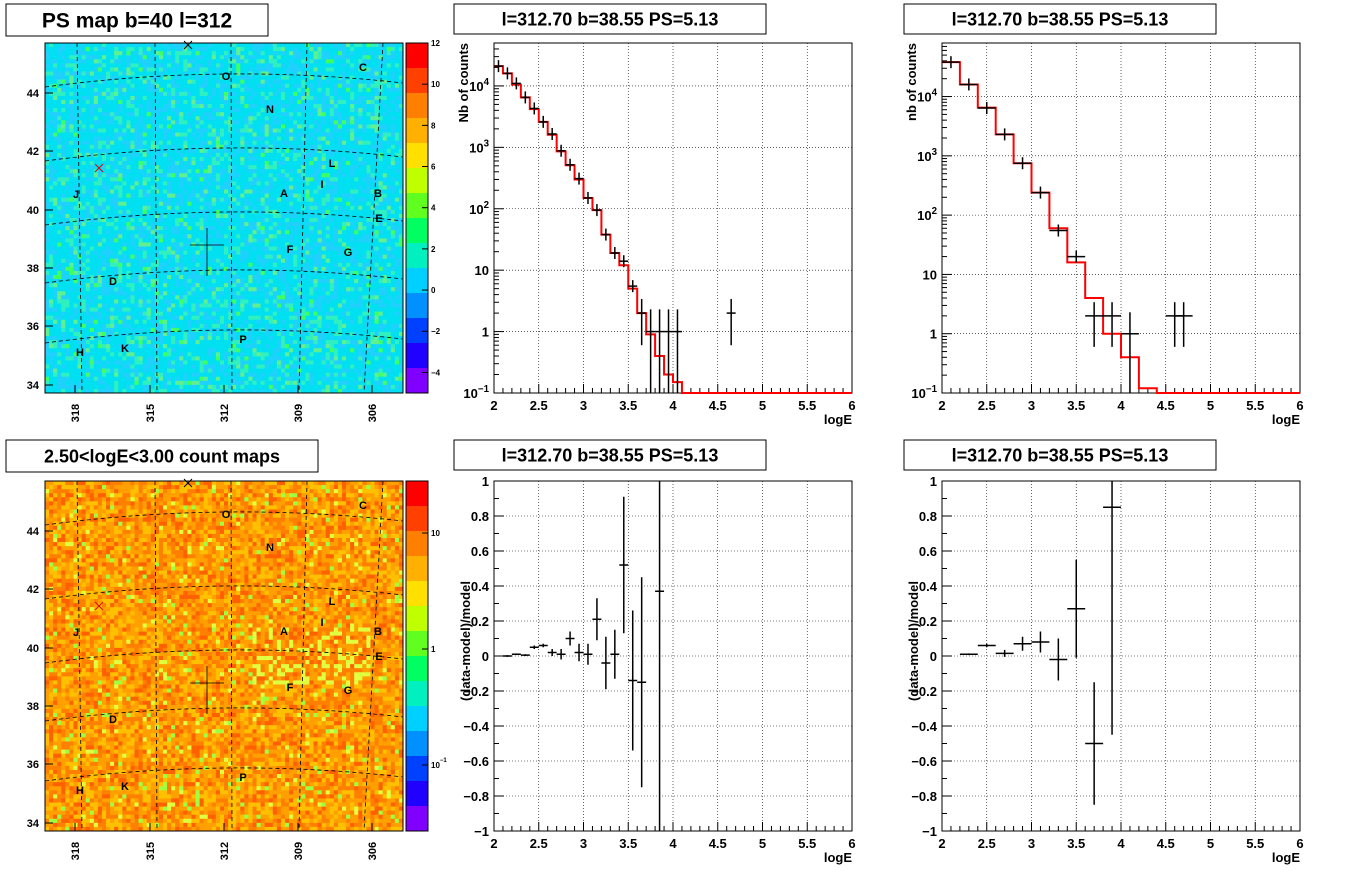  Describe the element at coordinates (485, 656) in the screenshot. I see `y-tick-label: 0` at that location.